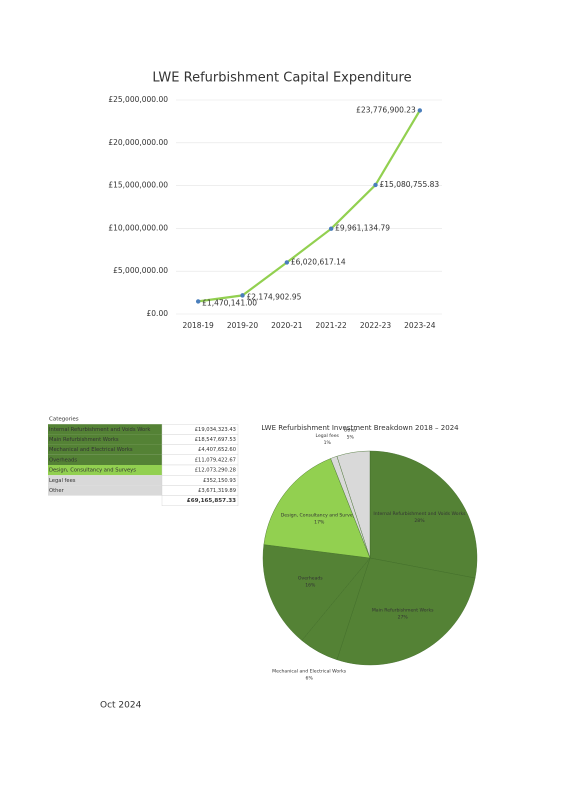  Describe the element at coordinates (57, 491) in the screenshot. I see `table-category: Other` at that location.